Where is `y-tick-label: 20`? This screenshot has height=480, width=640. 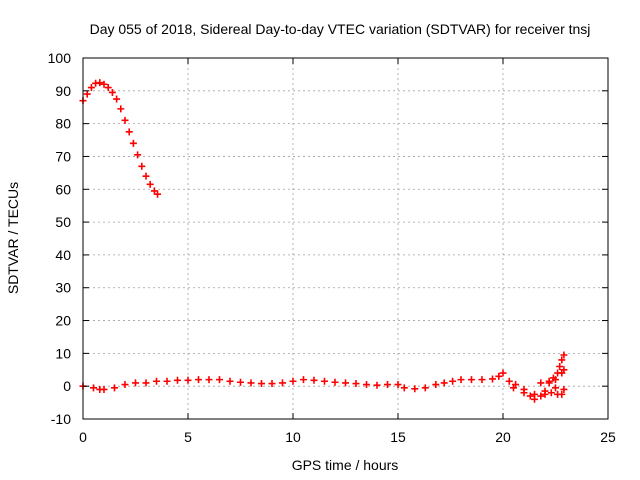
y-tick-label: 20 is located at coordinates (63, 321).